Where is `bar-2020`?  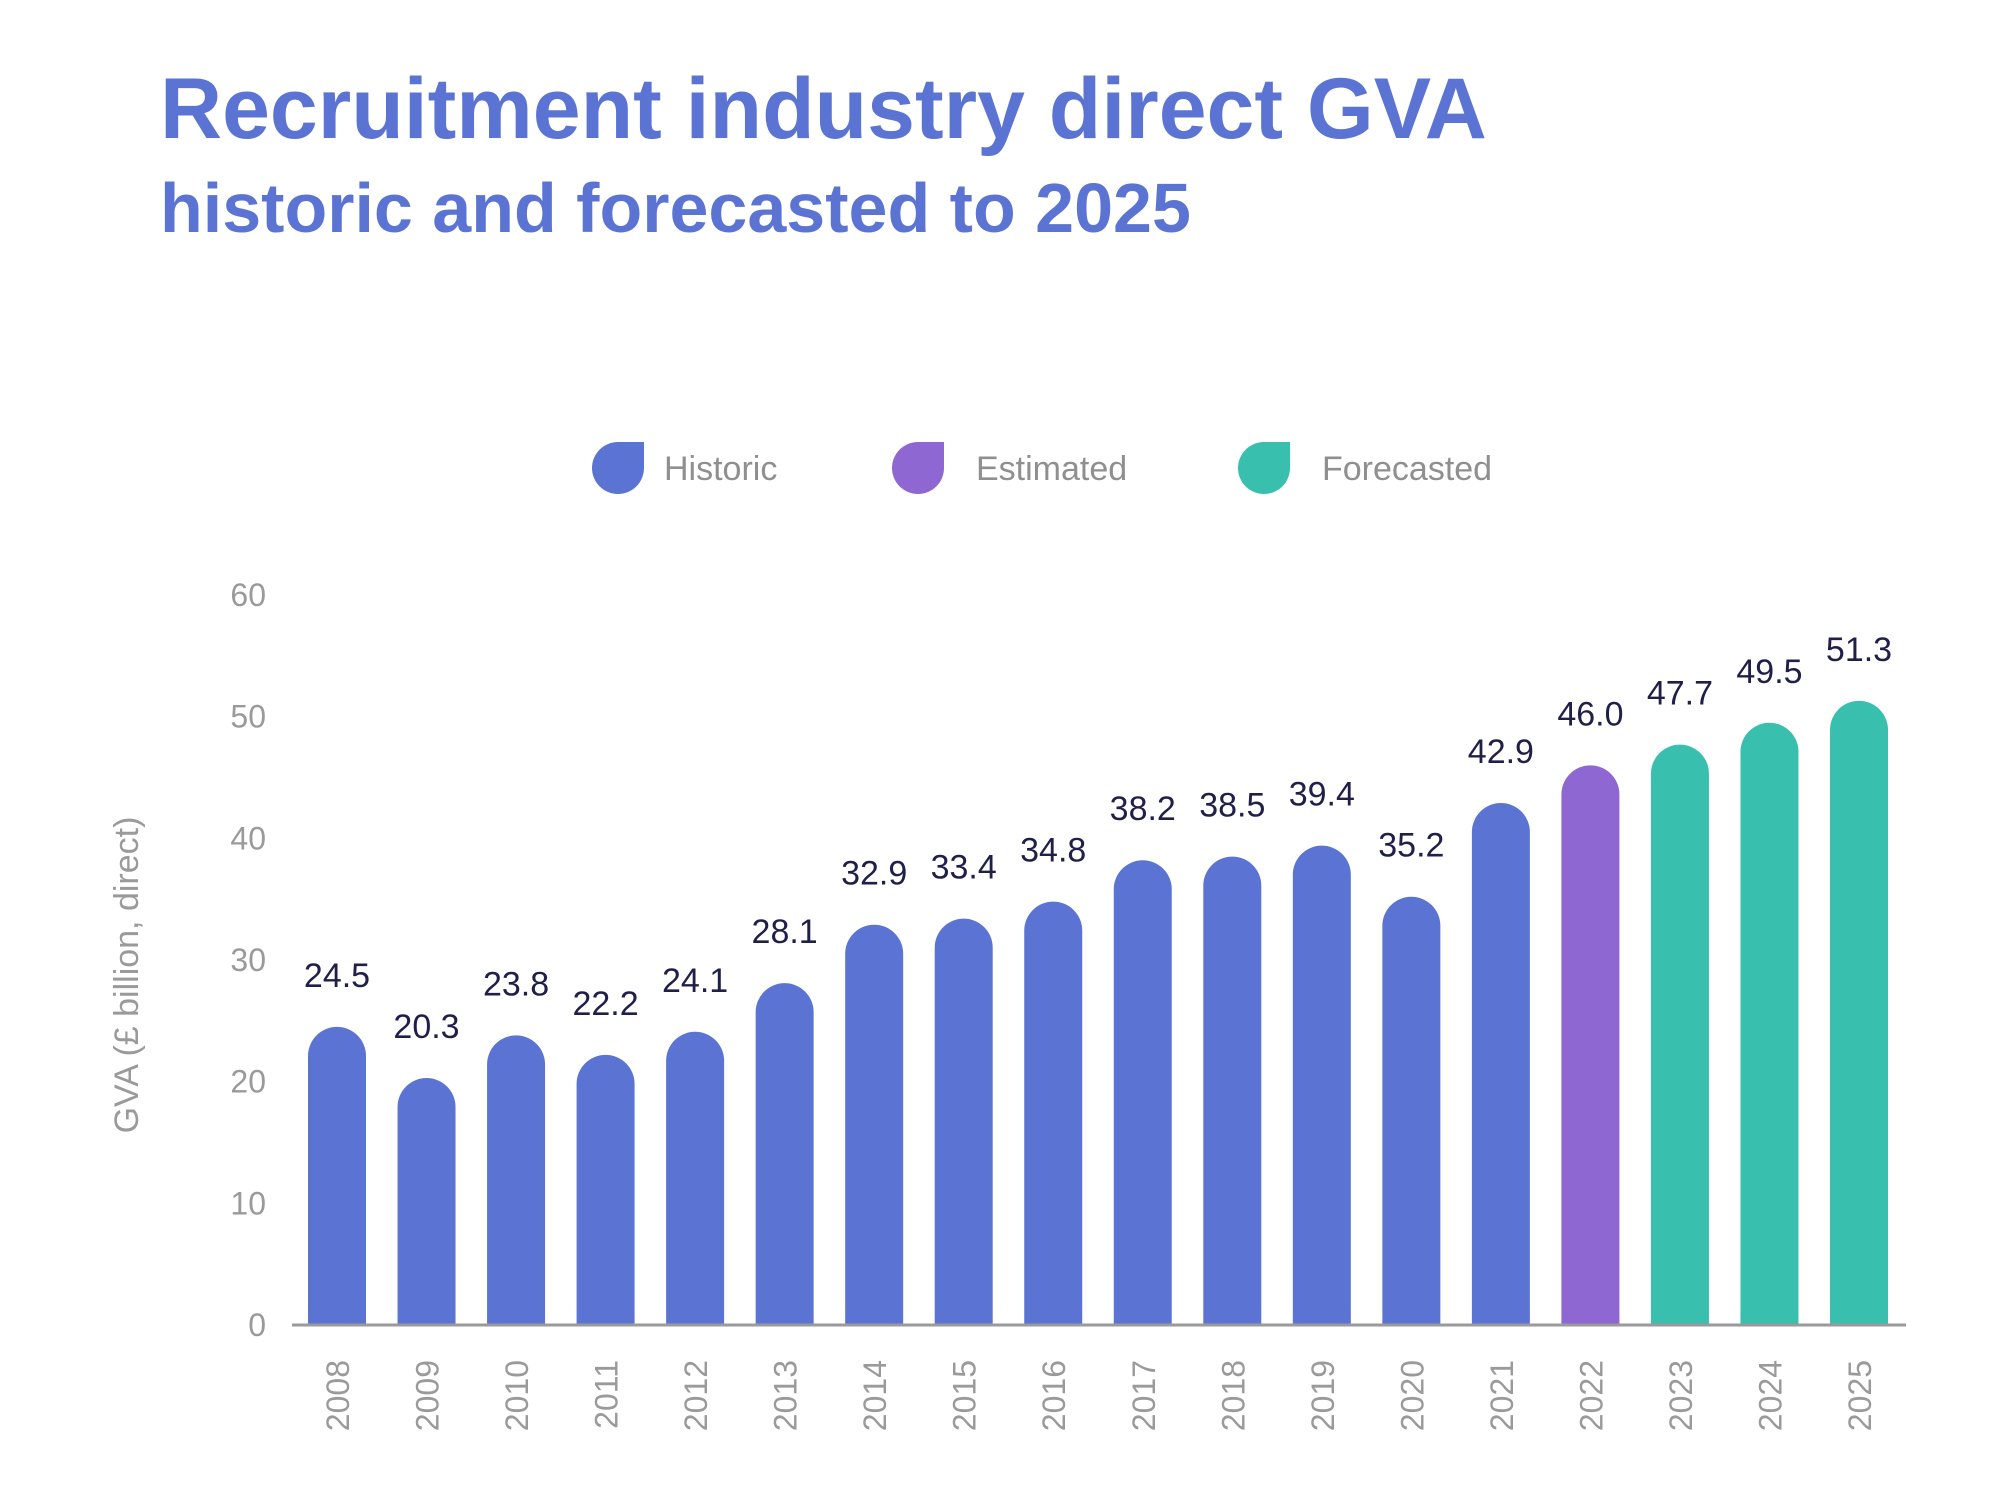 bar-2020 is located at coordinates (1411, 1110).